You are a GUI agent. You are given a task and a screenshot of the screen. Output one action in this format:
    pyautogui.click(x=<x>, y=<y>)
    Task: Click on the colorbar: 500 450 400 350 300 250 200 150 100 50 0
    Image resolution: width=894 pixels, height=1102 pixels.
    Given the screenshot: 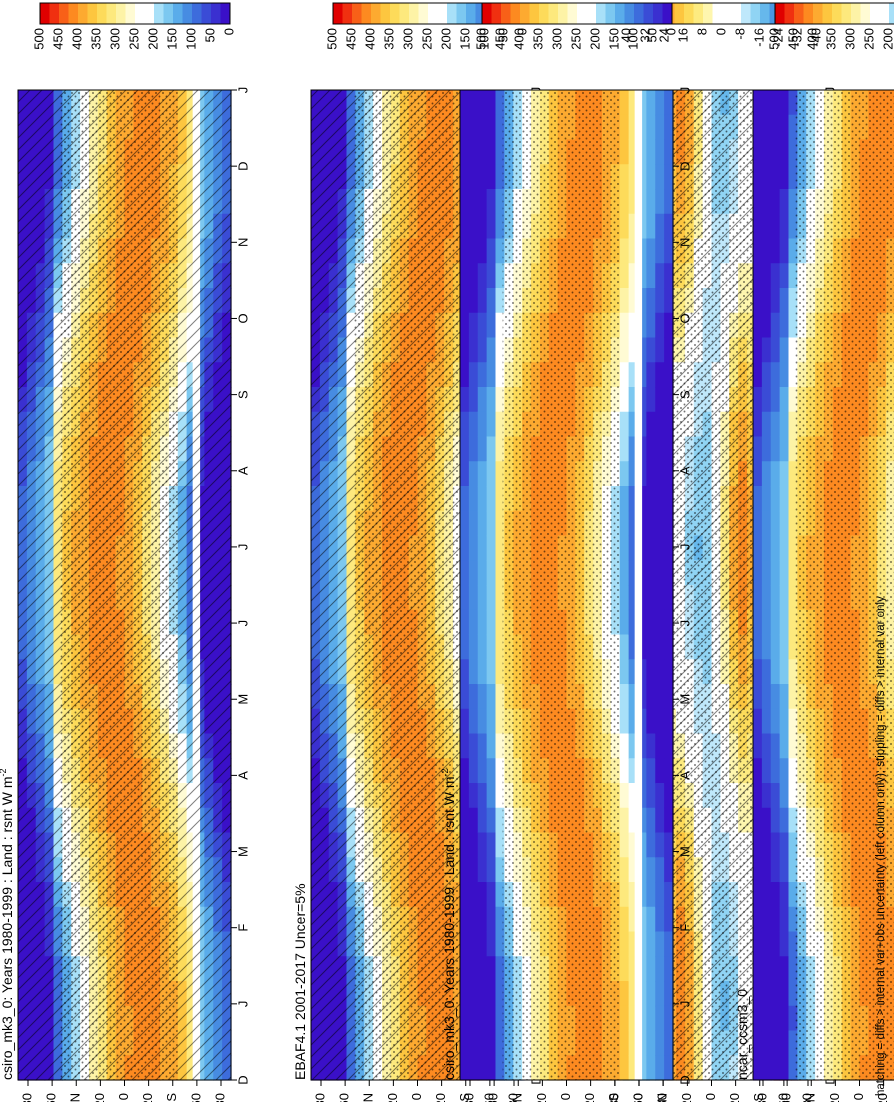 What is the action you would take?
    pyautogui.click(x=426, y=26)
    